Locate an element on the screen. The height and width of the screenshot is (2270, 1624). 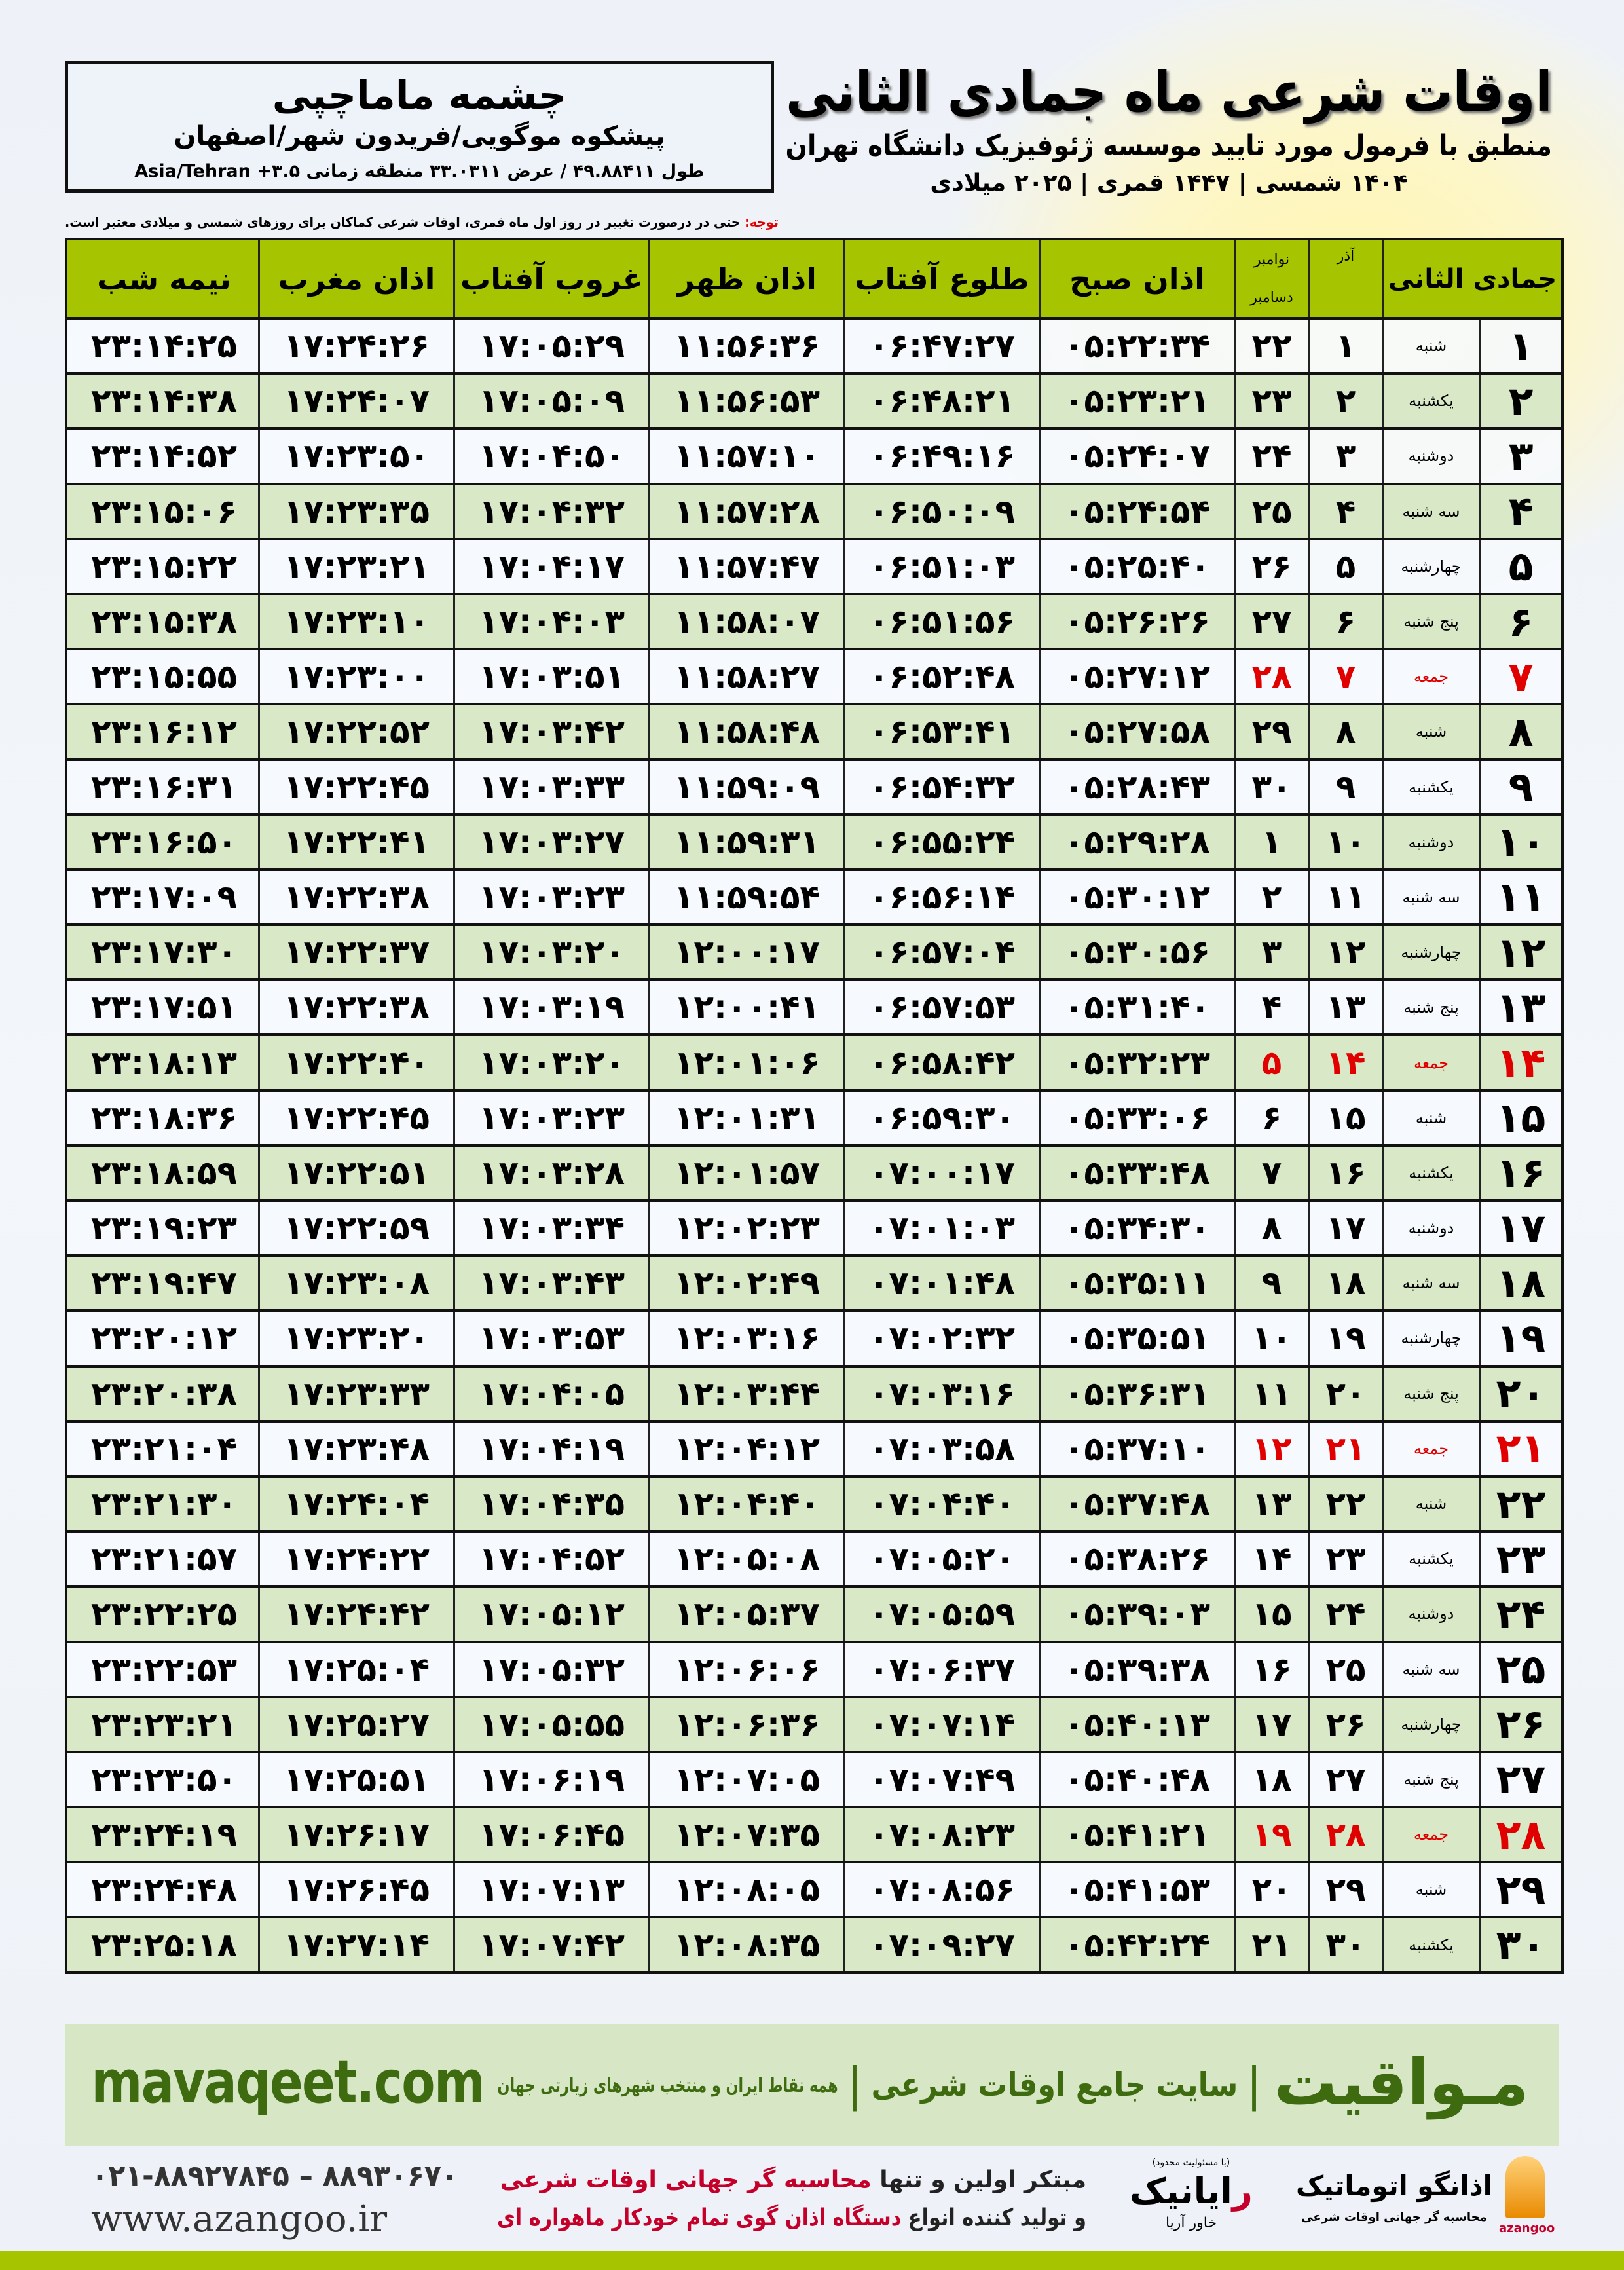
midnight-time: ۲۳:۱۶:۵۰ is located at coordinates (164, 842).